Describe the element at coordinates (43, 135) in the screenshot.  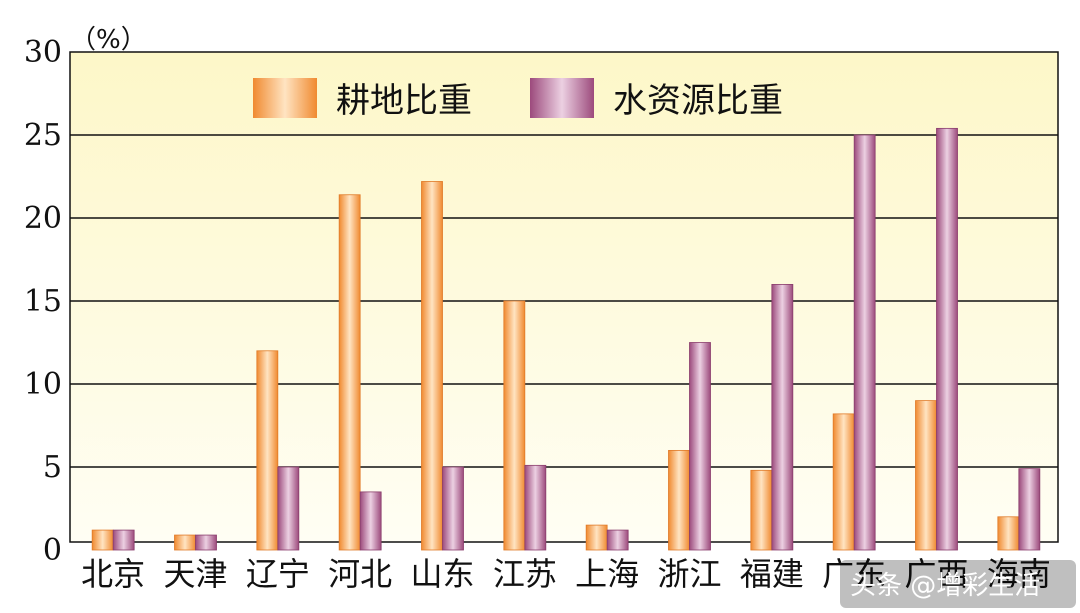
I see `y-tick-label: 25` at that location.